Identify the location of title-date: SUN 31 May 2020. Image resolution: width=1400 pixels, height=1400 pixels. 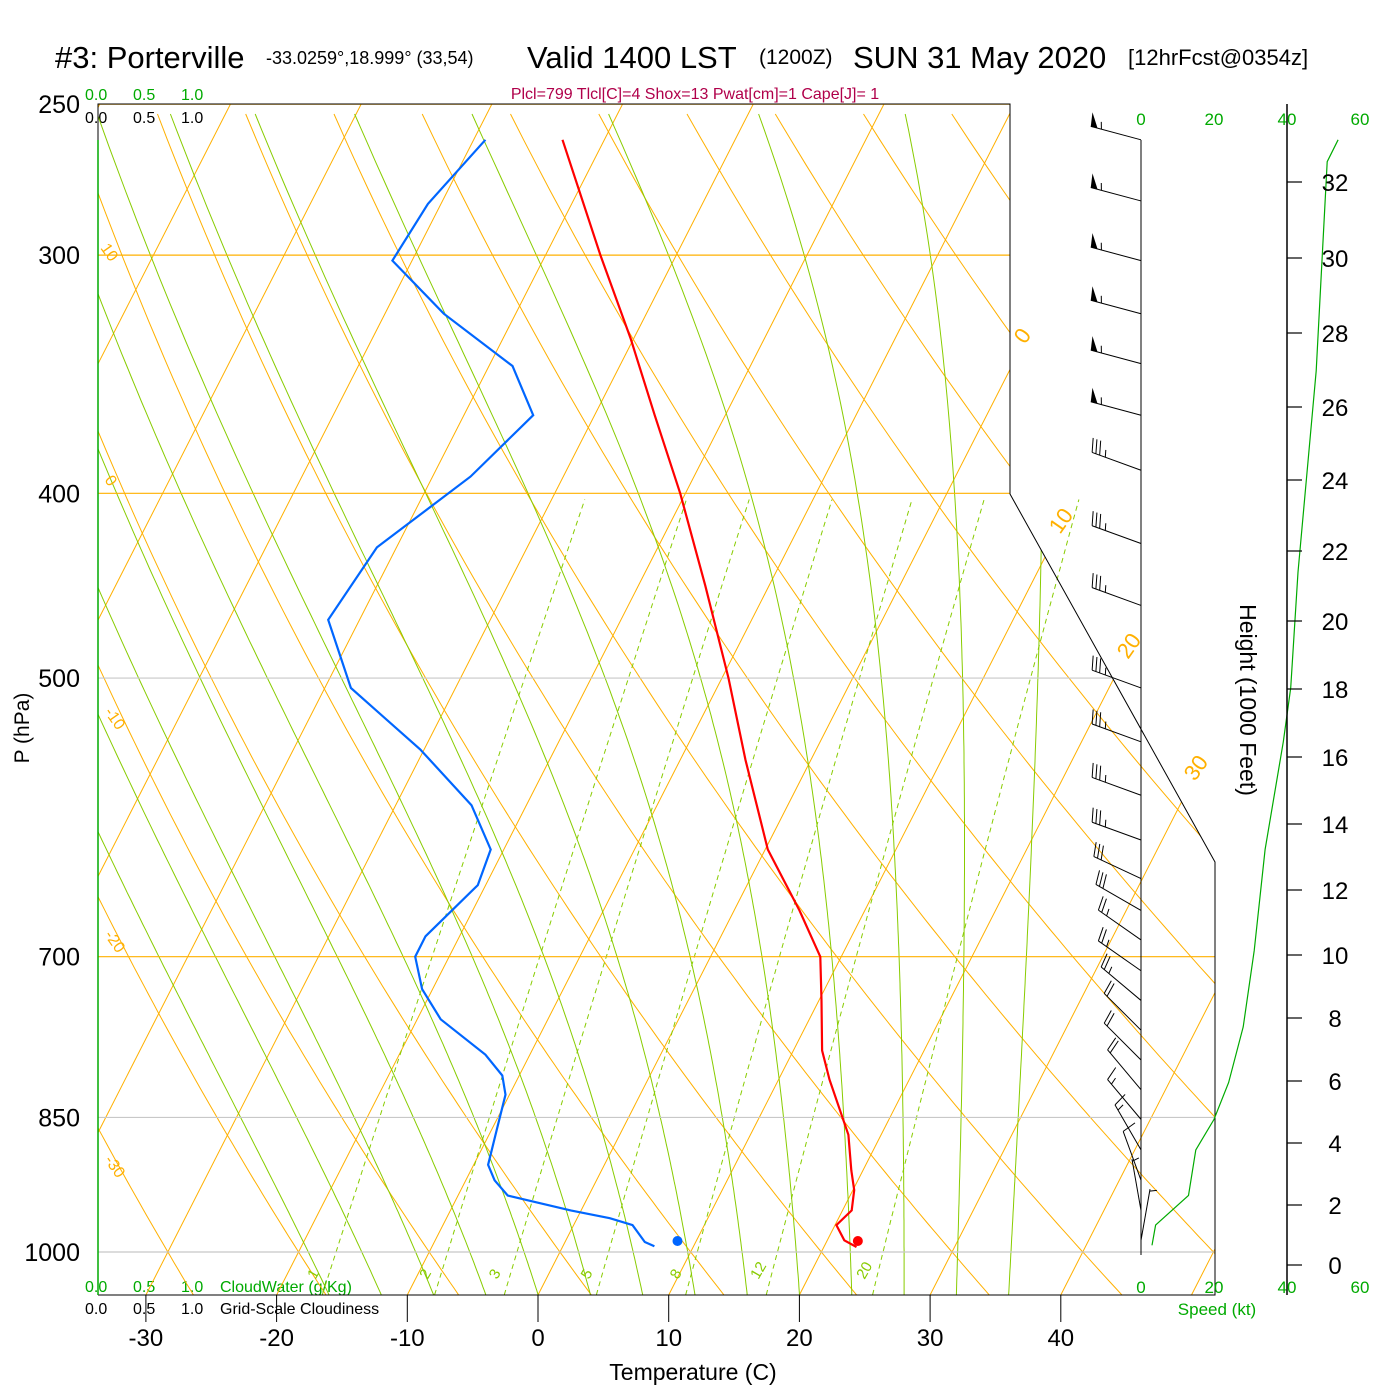
(979, 57).